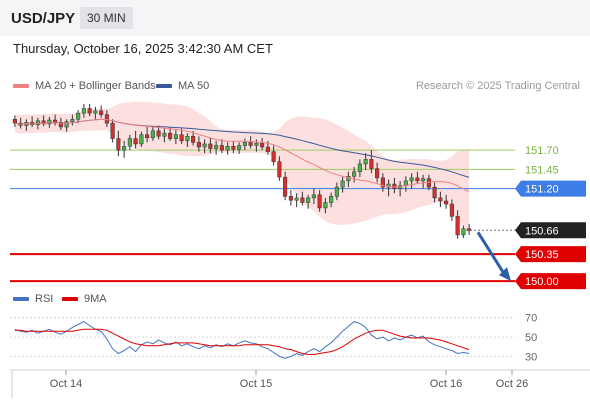 Image resolution: width=590 pixels, height=400 pixels. I want to click on level-label-151-20: 151.20, so click(542, 190).